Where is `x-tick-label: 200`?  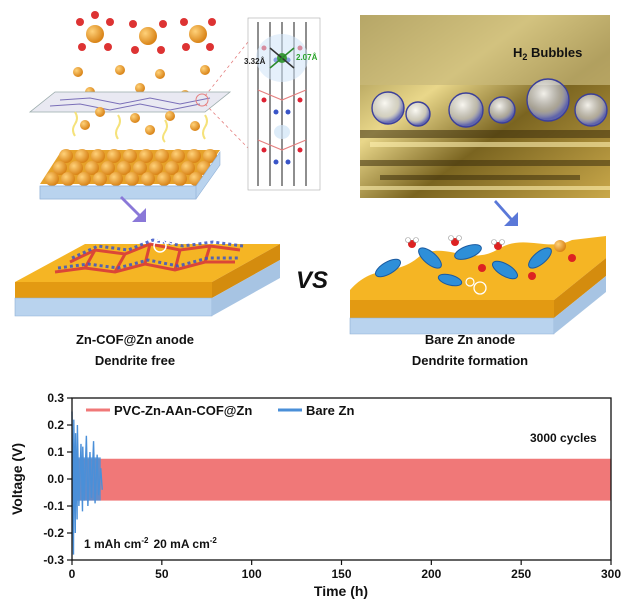 x-tick-label: 200 is located at coordinates (431, 574).